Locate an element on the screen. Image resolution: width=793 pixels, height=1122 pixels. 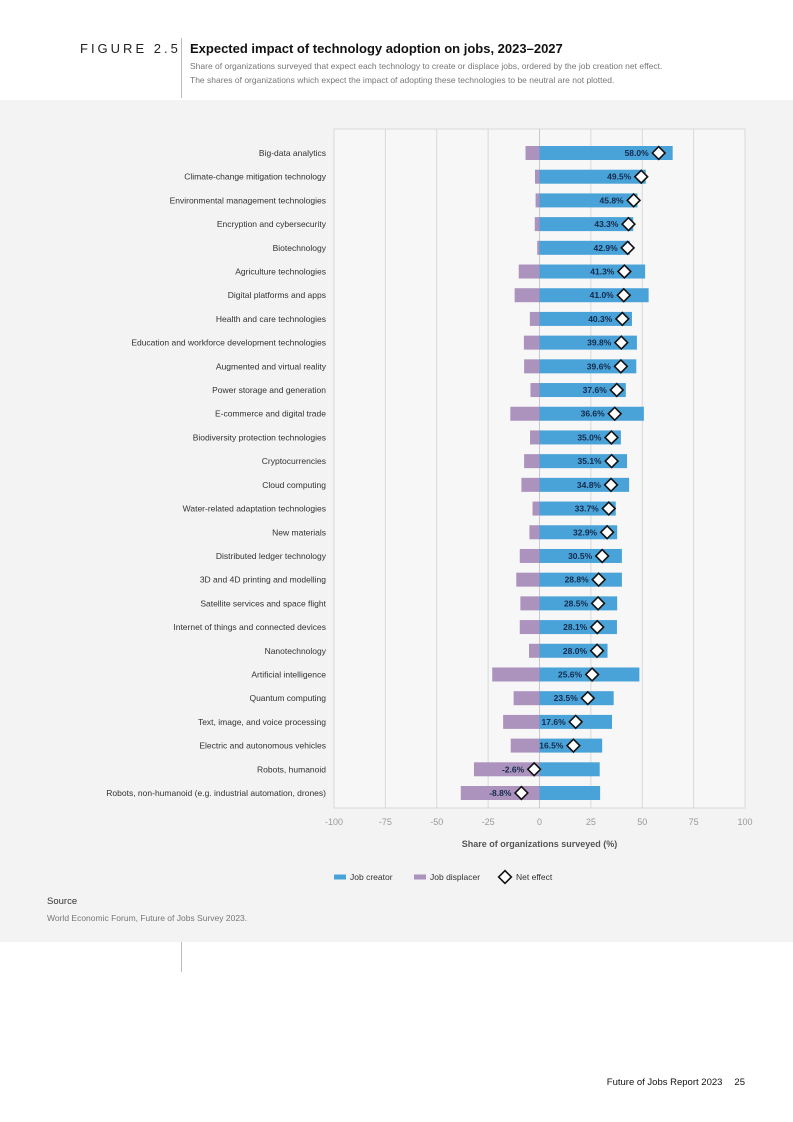
net-effect-label: 17.6% is located at coordinates (554, 722).